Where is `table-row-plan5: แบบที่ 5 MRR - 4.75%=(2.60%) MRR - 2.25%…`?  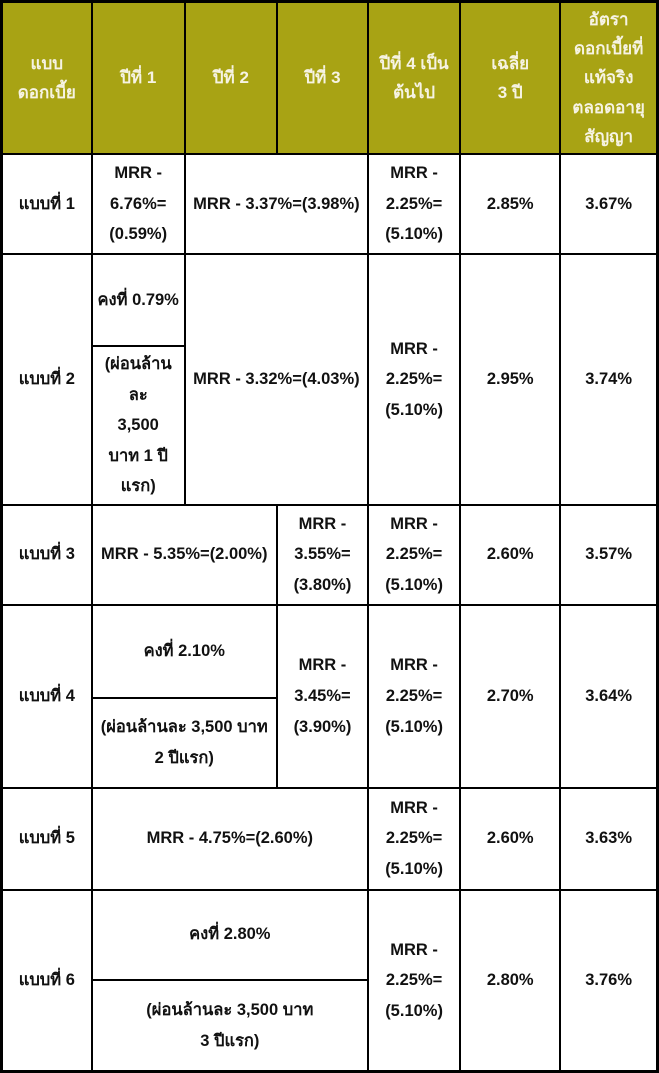 table-row-plan5: แบบที่ 5 MRR - 4.75%=(2.60%) MRR - 2.25%… is located at coordinates (329, 838).